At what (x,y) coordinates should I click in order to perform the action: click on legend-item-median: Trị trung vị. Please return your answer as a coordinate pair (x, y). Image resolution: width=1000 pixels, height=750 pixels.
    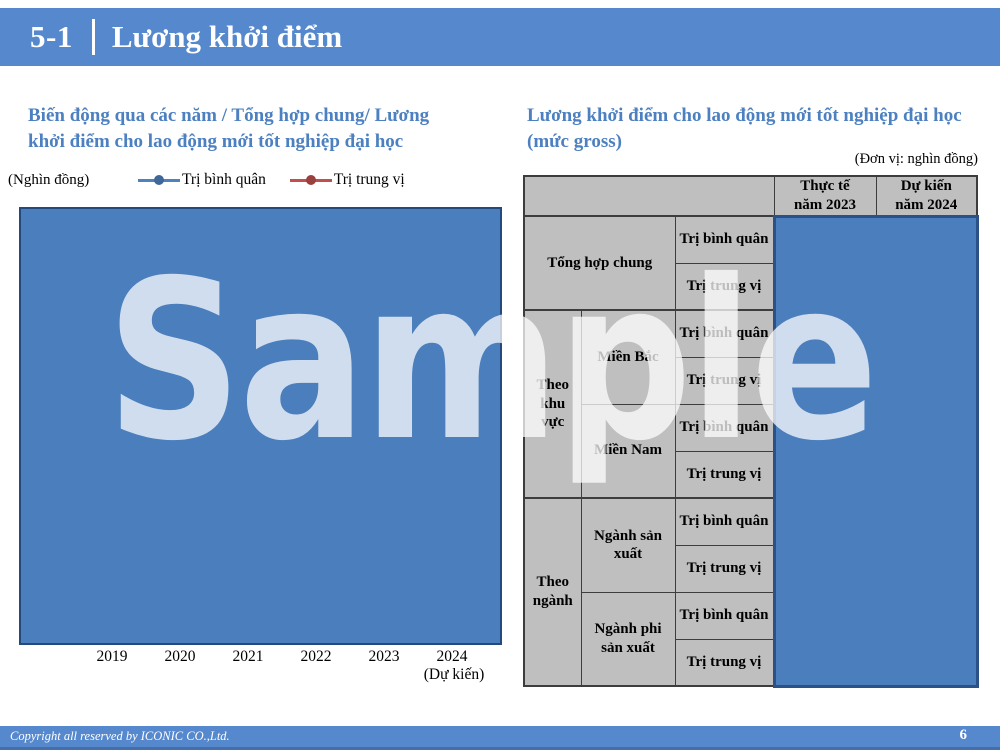
    Looking at the image, I should click on (347, 180).